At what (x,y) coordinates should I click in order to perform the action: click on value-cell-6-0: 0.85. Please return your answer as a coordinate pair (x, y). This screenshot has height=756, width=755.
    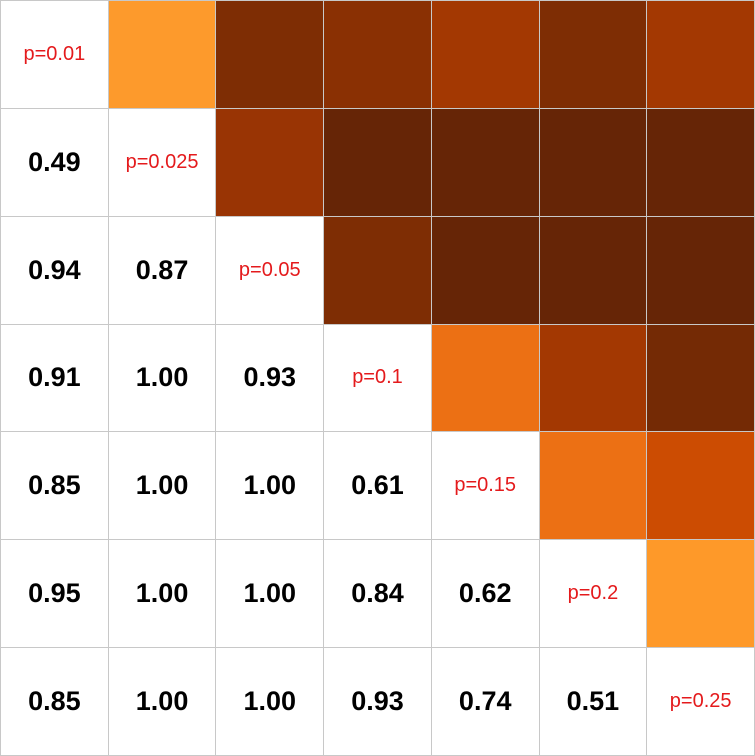
    Looking at the image, I should click on (55, 702).